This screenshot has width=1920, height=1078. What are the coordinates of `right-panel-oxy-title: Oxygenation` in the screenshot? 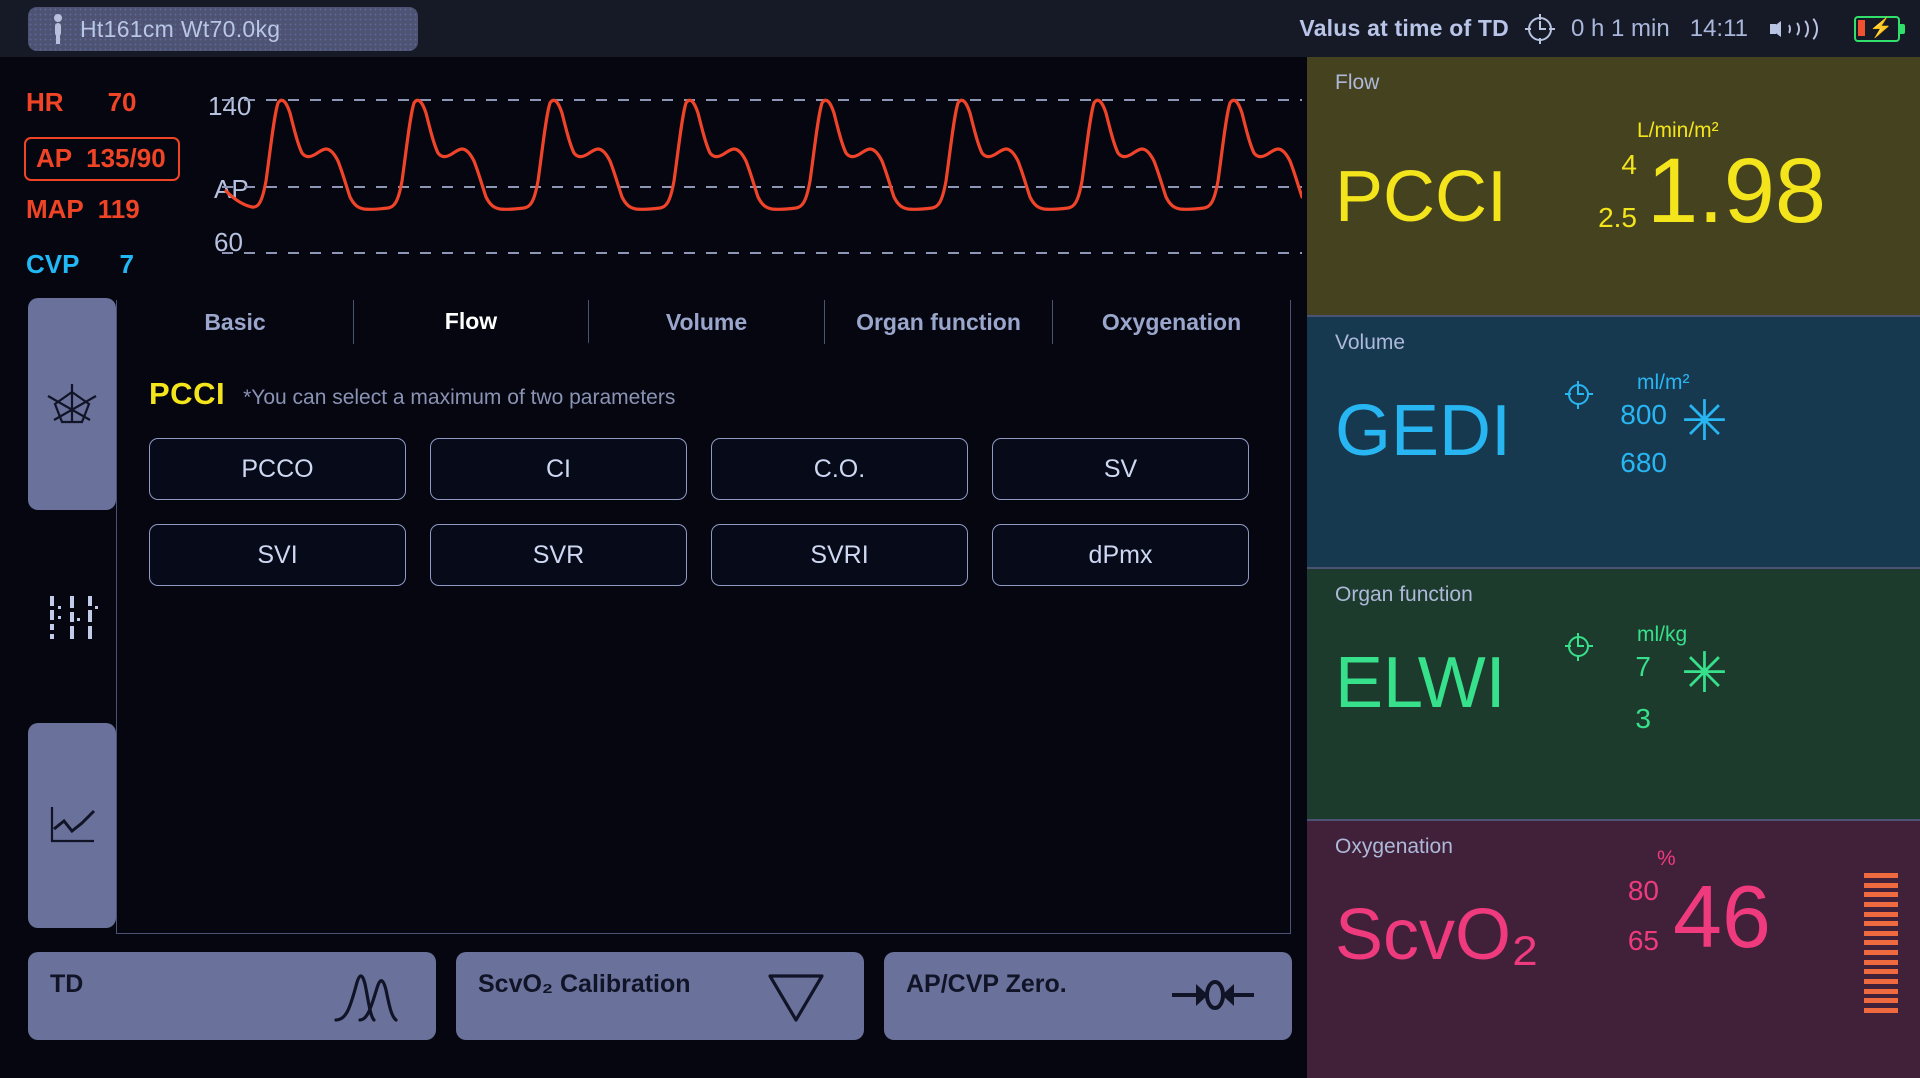 It's located at (1394, 846).